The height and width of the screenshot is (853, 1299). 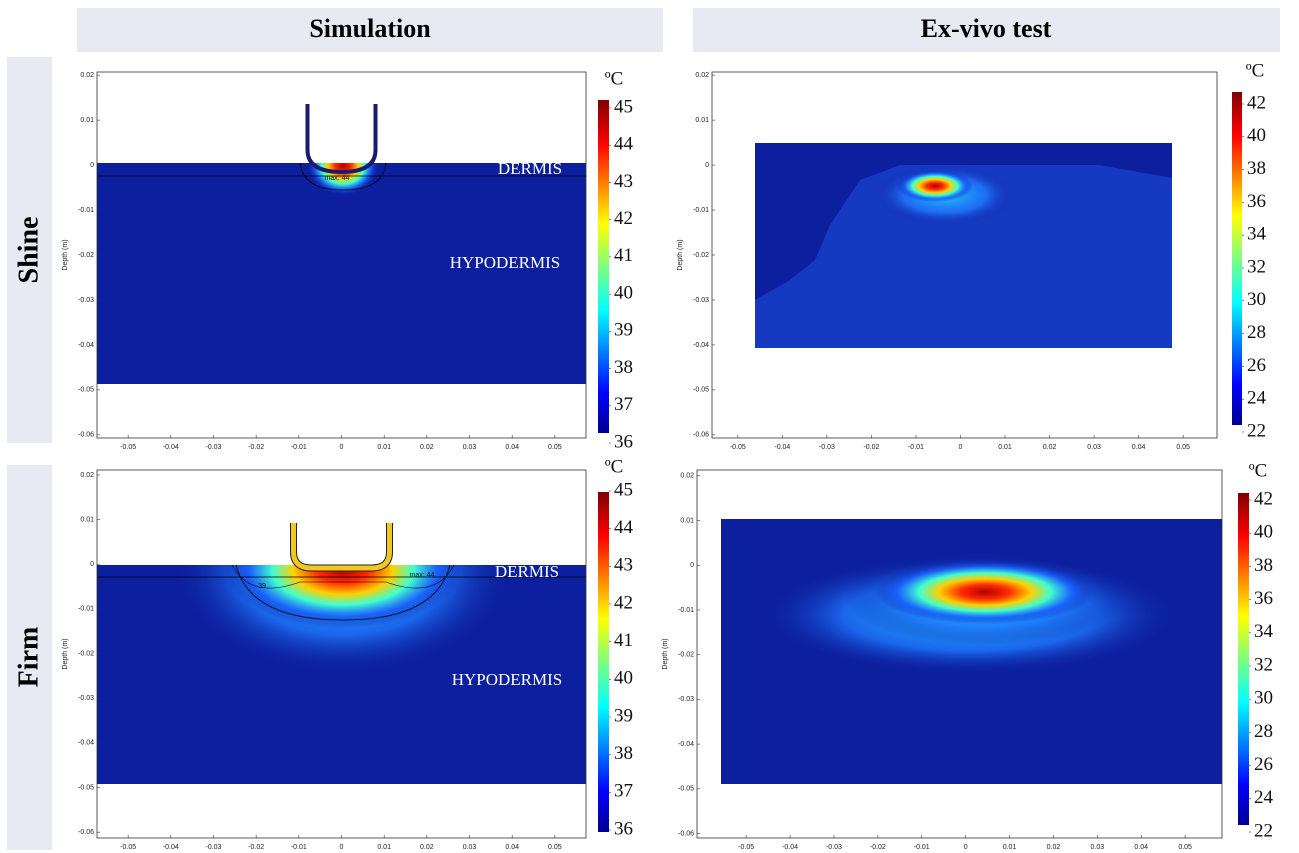 What do you see at coordinates (623, 489) in the screenshot?
I see `colorbar-tick-label: 45` at bounding box center [623, 489].